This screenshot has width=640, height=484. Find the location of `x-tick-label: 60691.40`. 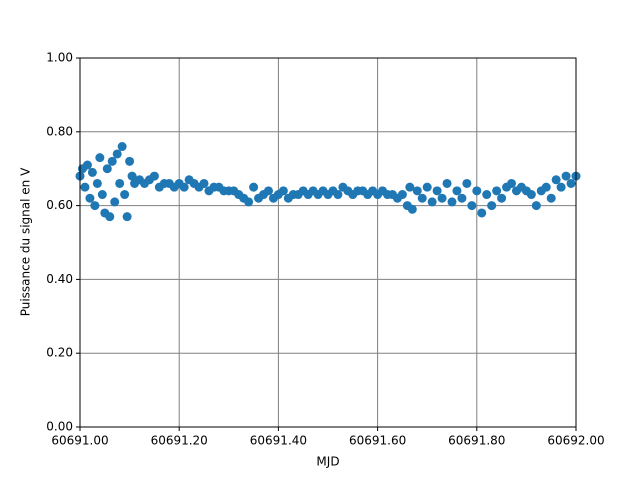

x-tick-label: 60691.40 is located at coordinates (278, 441).